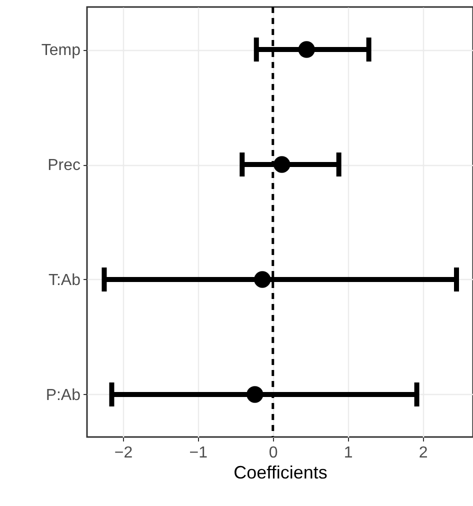 Image resolution: width=473 pixels, height=506 pixels. What do you see at coordinates (61, 51) in the screenshot?
I see `y-tick-label: Temp` at bounding box center [61, 51].